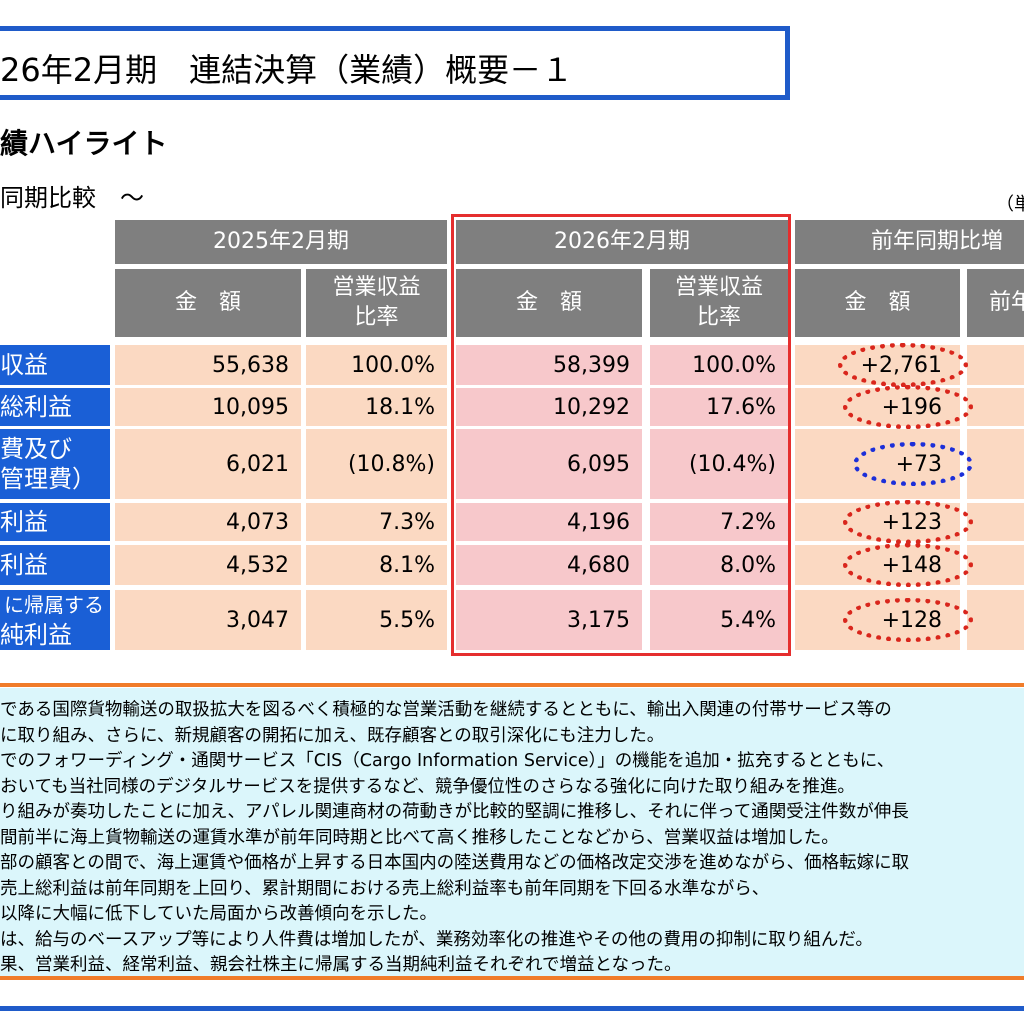 The height and width of the screenshot is (1024, 1024). Describe the element at coordinates (84, 143) in the screenshot. I see `section-title: 績ハイライト` at that location.